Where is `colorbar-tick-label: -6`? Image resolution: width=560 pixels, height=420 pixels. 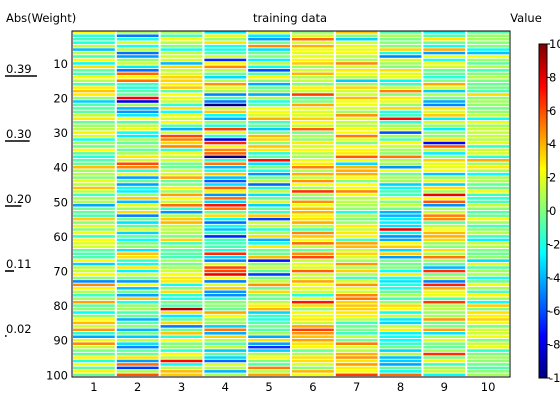
colorbar-tick-label: -6 is located at coordinates (554, 311).